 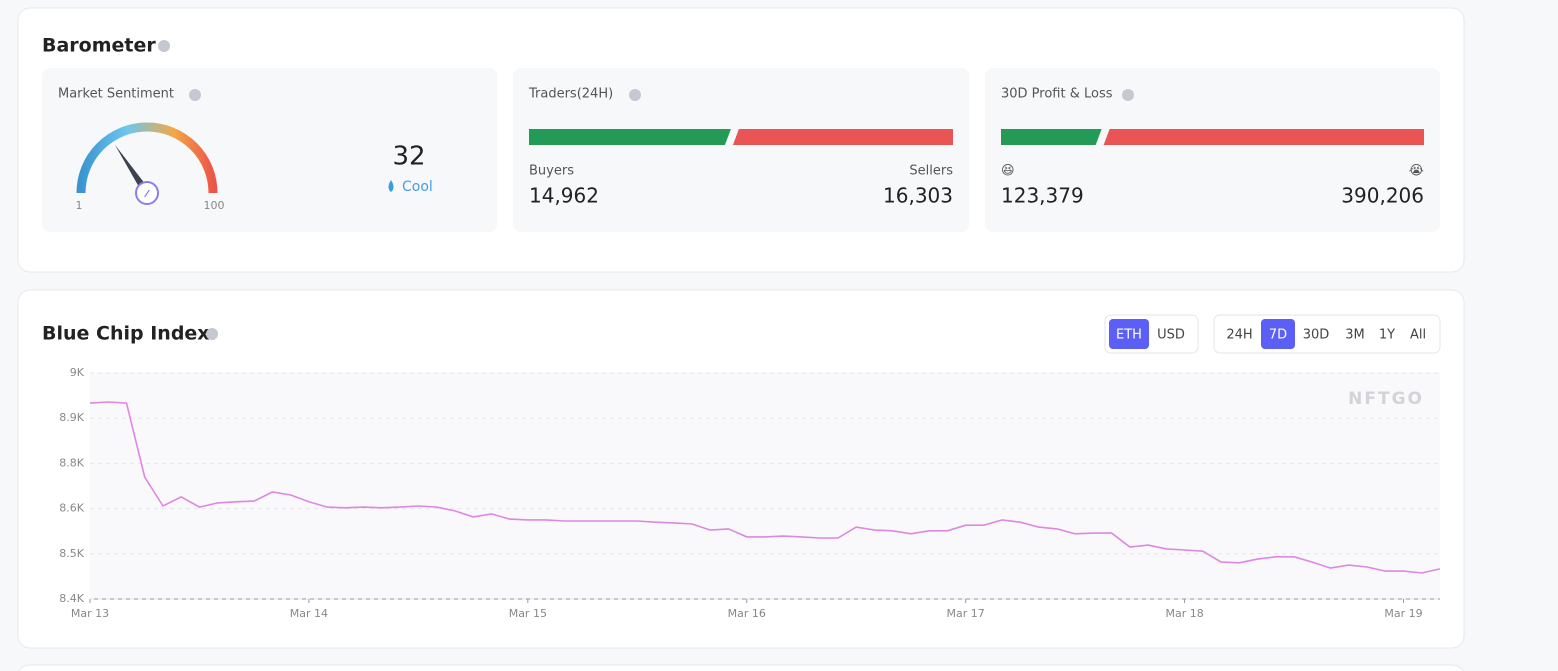 I want to click on y-tick-label: 8.8K, so click(x=71, y=462).